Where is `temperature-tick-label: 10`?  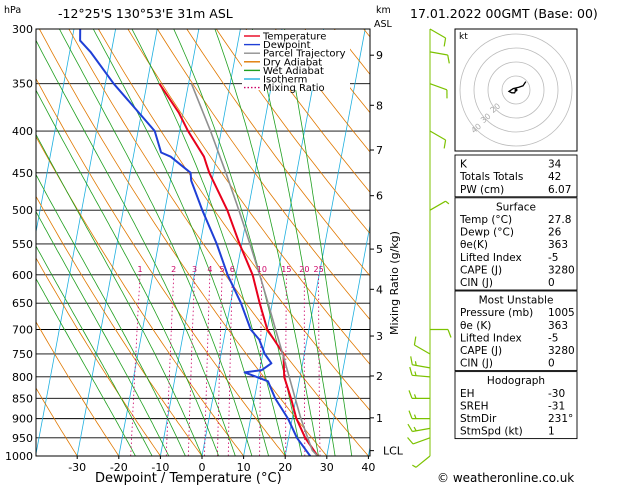 temperature-tick-label: 10 is located at coordinates (244, 467).